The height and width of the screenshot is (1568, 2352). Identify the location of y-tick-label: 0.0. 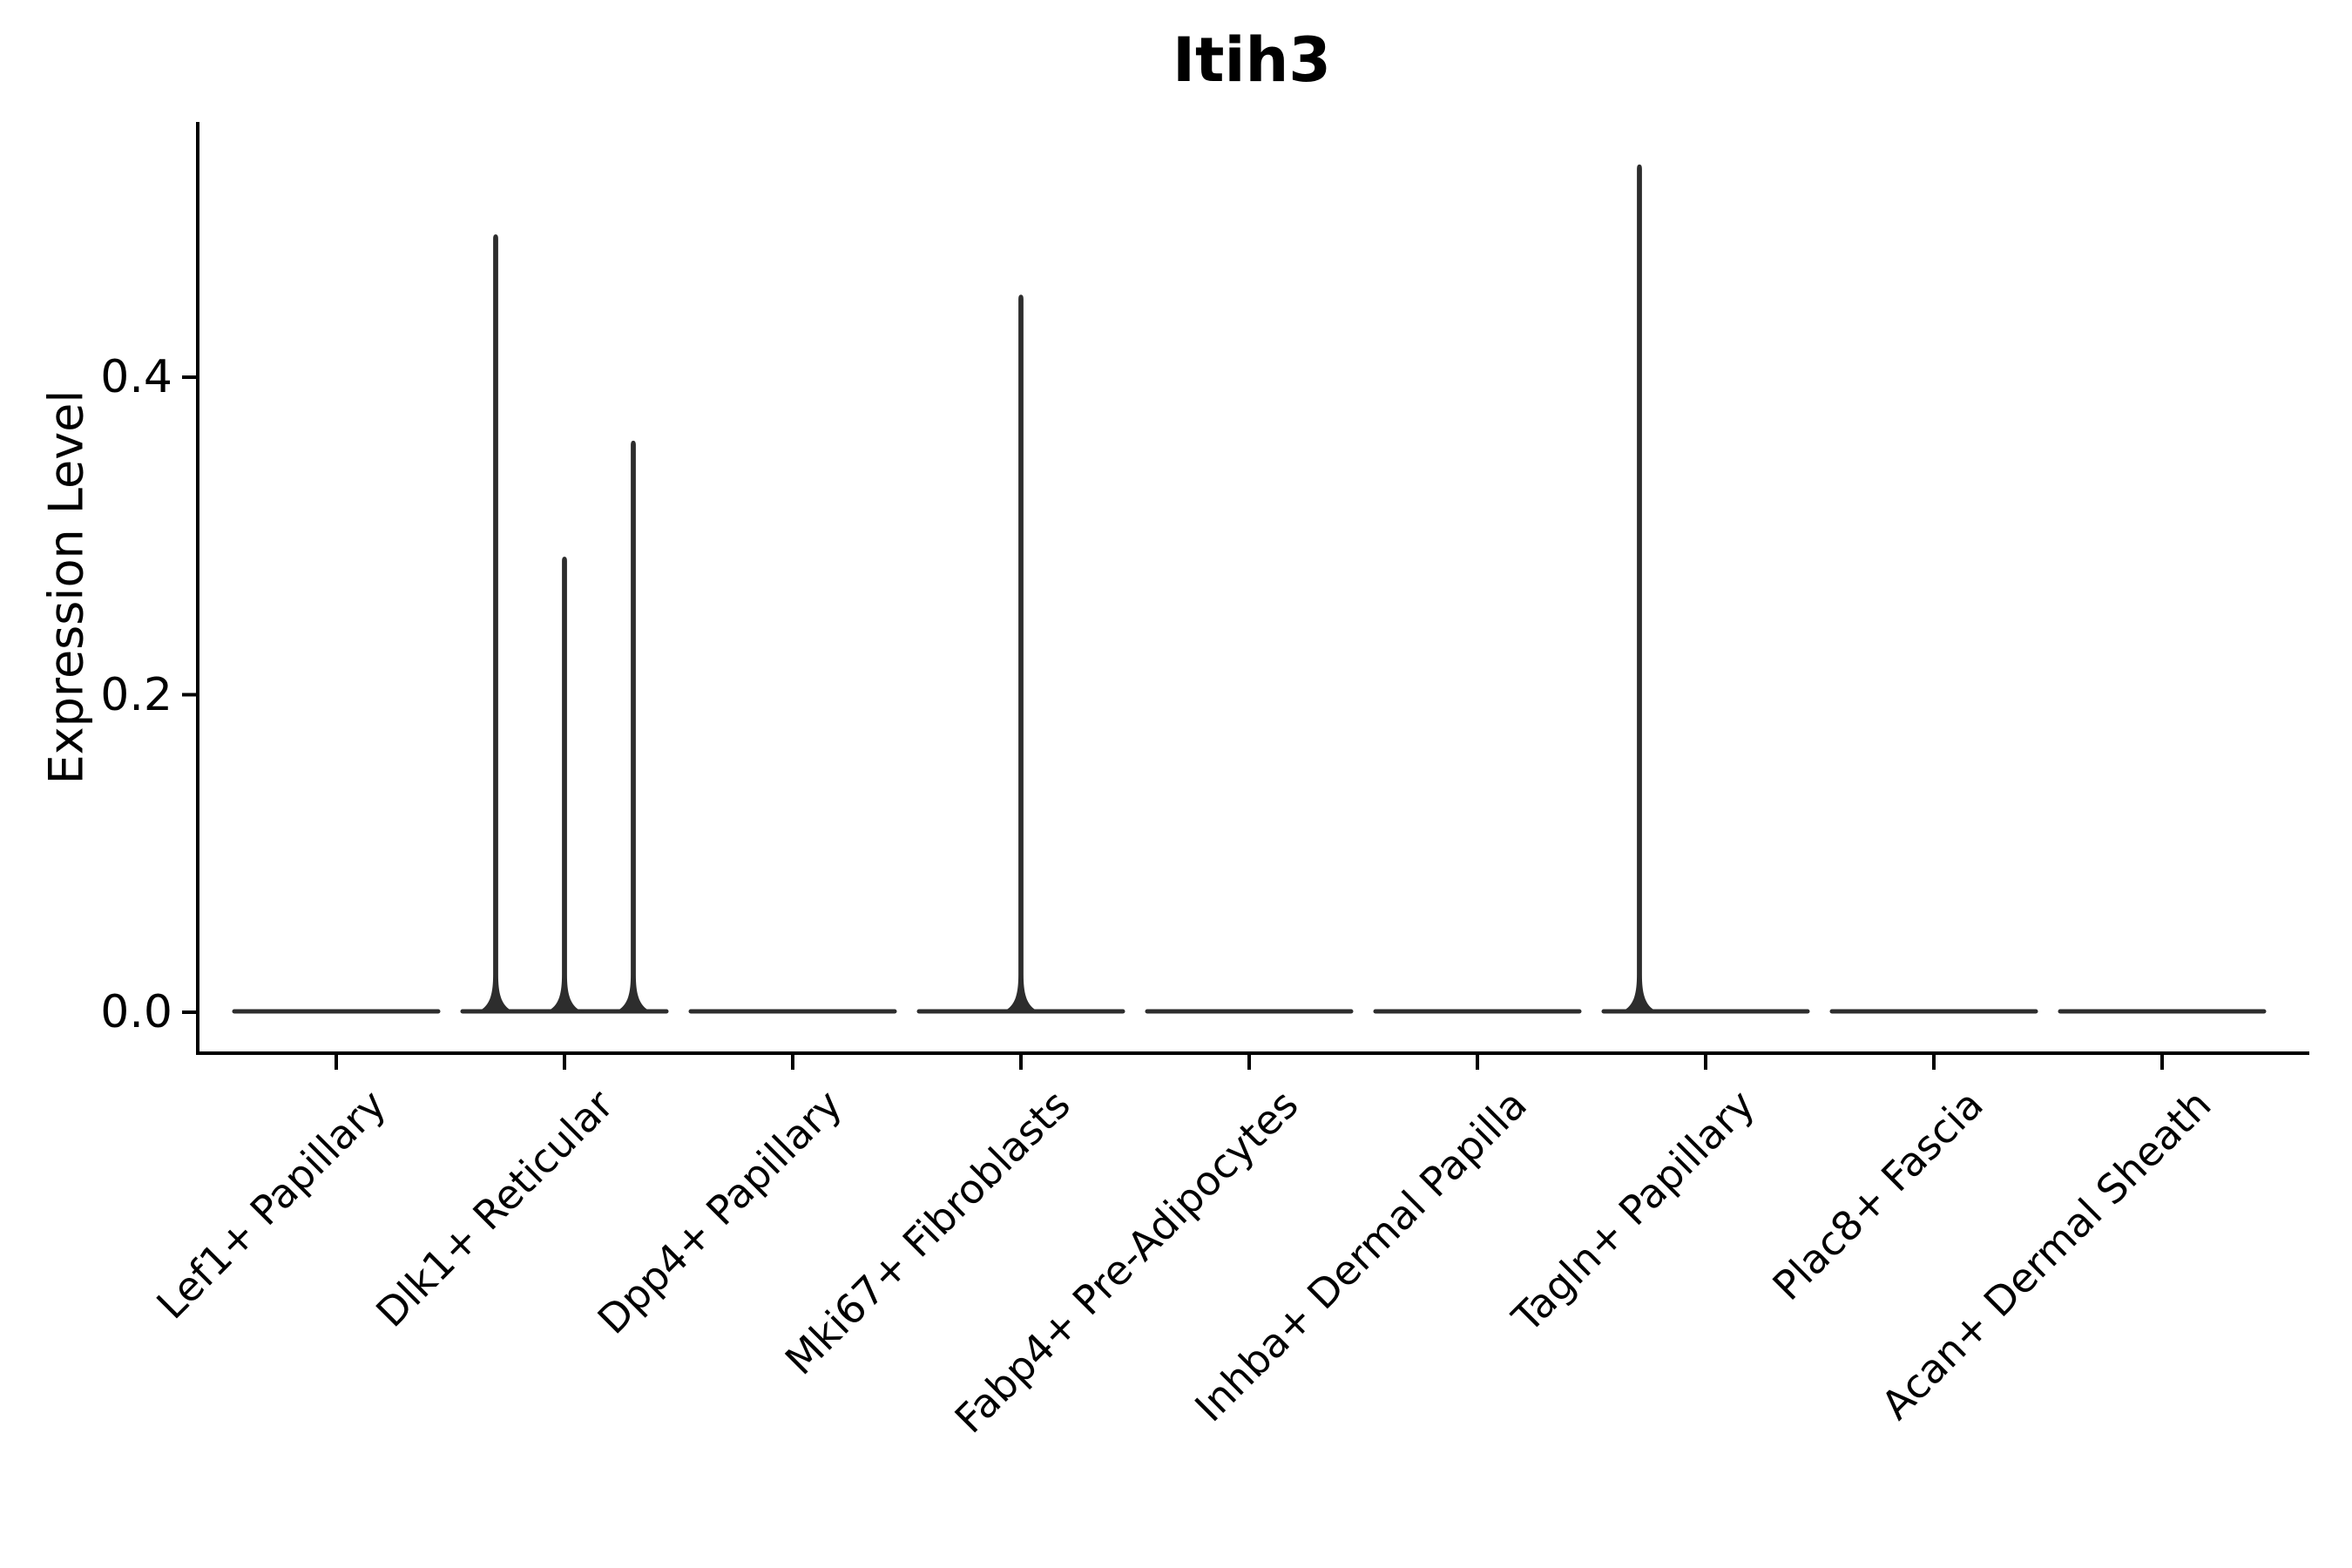
(136, 1012).